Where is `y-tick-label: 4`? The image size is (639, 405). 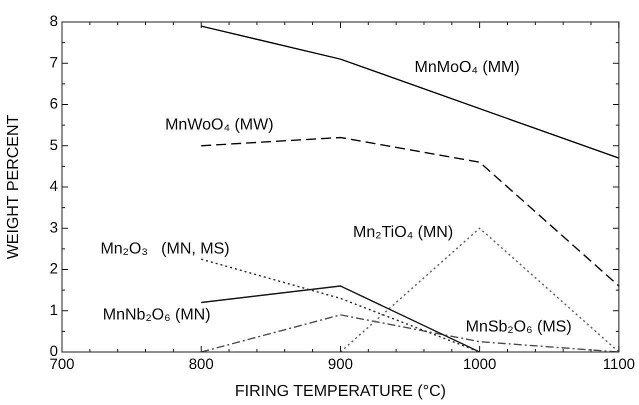 y-tick-label: 4 is located at coordinates (54, 187).